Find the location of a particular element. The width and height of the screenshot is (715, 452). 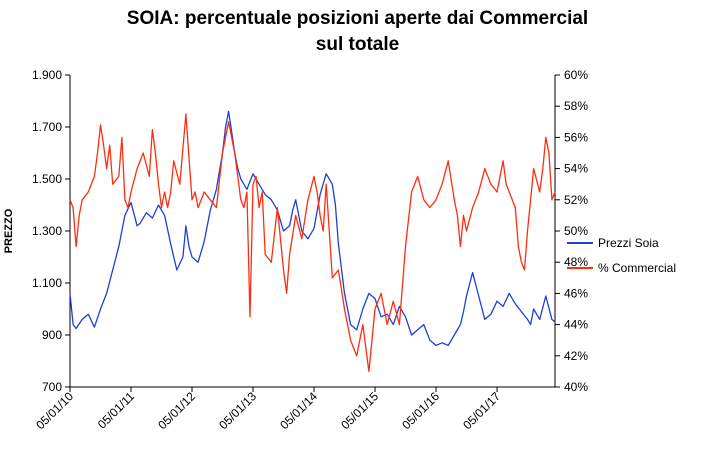

right-tick-label: 50% is located at coordinates (576, 231).